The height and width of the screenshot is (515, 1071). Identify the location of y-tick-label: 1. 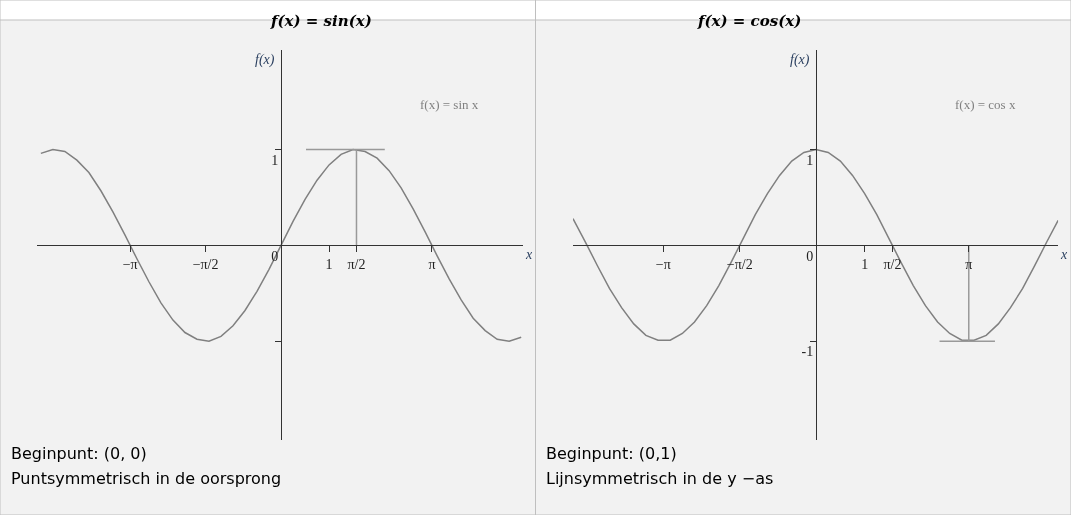
(810, 160).